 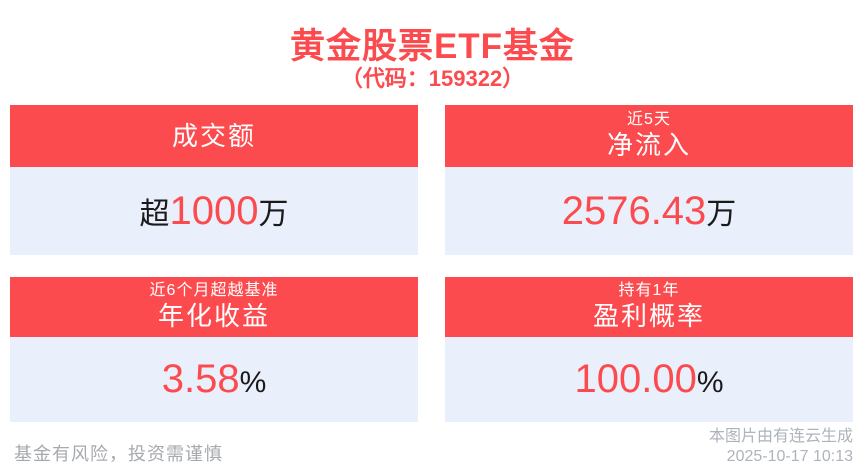 What do you see at coordinates (213, 316) in the screenshot?
I see `card-label: 年化收益` at bounding box center [213, 316].